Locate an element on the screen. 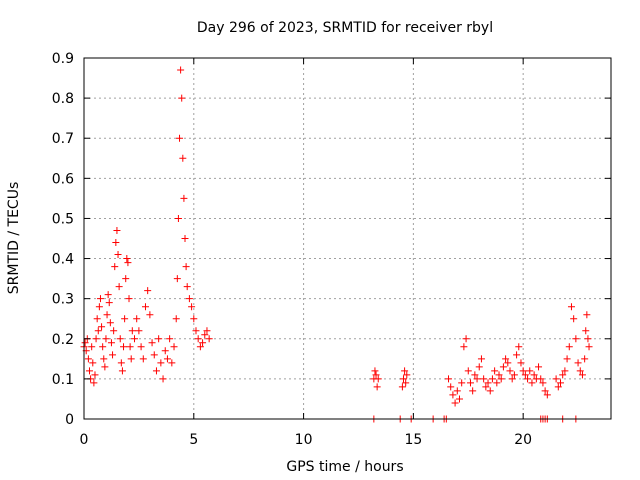  x-tick-label: 15 is located at coordinates (413, 440).